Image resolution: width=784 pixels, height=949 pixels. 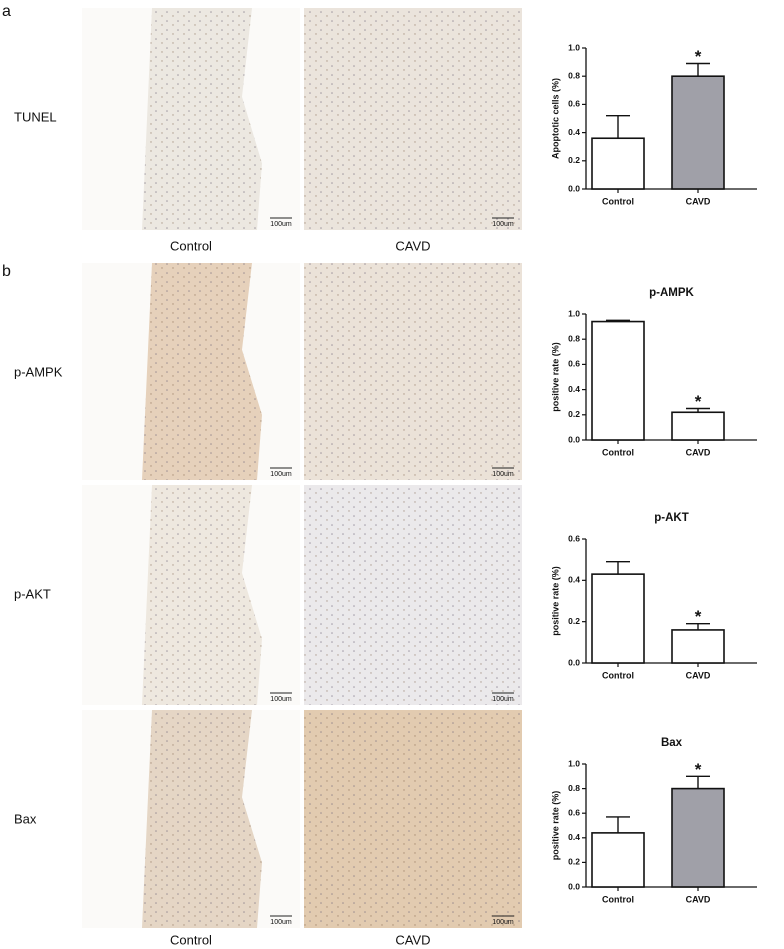 I want to click on row-label: Bax, so click(x=25, y=818).